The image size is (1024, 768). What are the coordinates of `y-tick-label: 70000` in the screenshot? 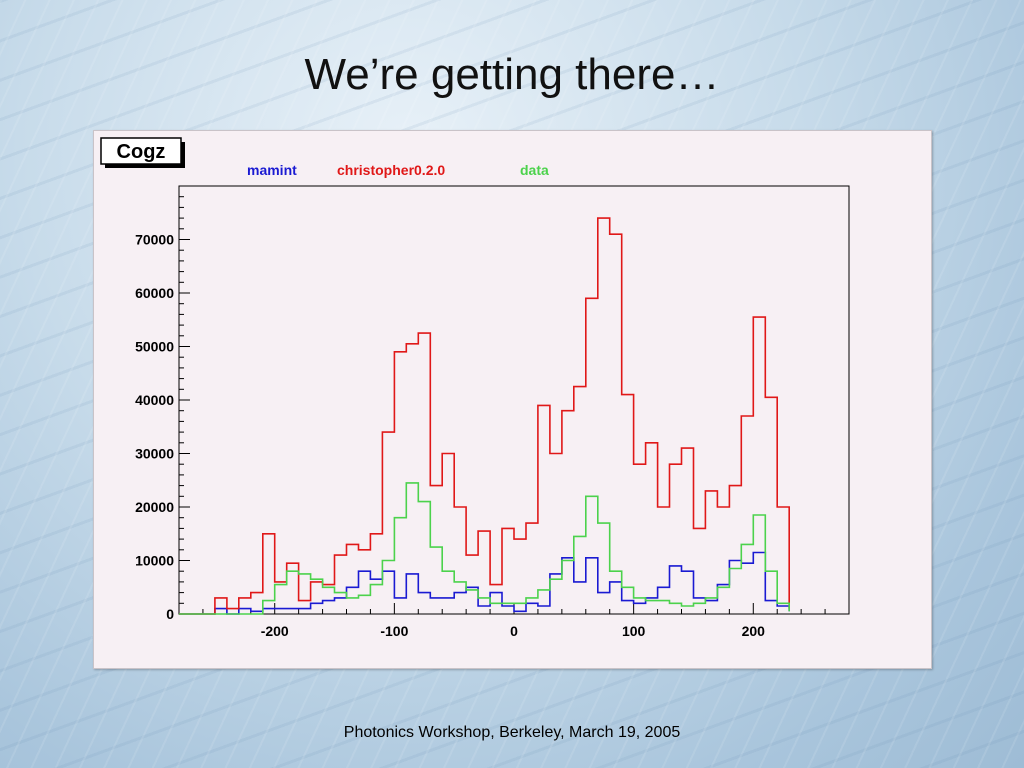 It's located at (154, 240).